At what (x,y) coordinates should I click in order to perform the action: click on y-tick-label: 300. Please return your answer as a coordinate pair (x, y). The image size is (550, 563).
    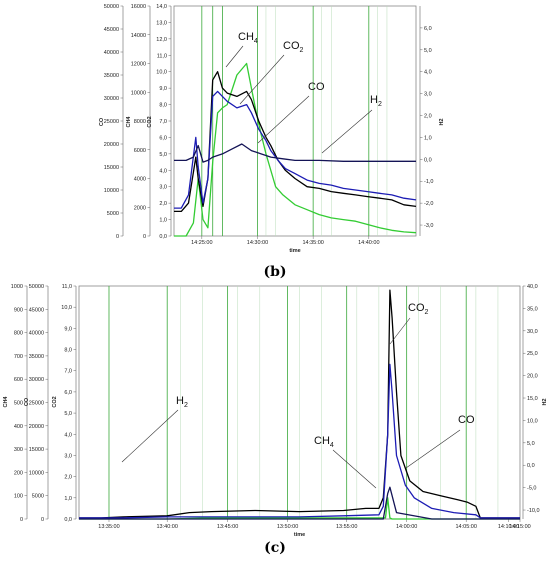
    Looking at the image, I should click on (18, 450).